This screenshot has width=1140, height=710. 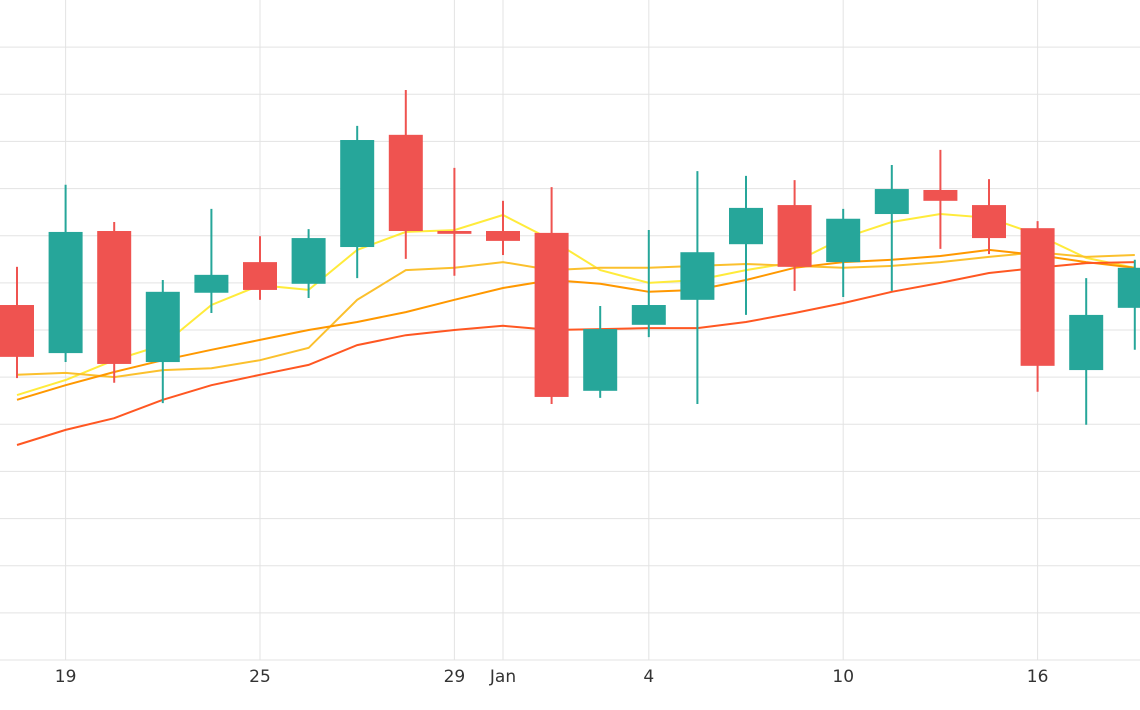 I want to click on x-tick-label: Jan, so click(x=502, y=677).